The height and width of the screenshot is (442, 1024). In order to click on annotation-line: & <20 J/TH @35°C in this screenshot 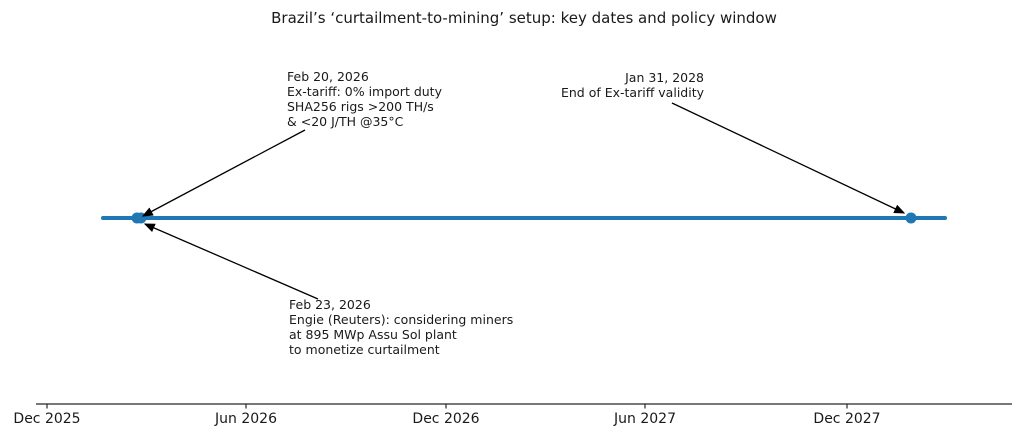, I will do `click(345, 121)`.